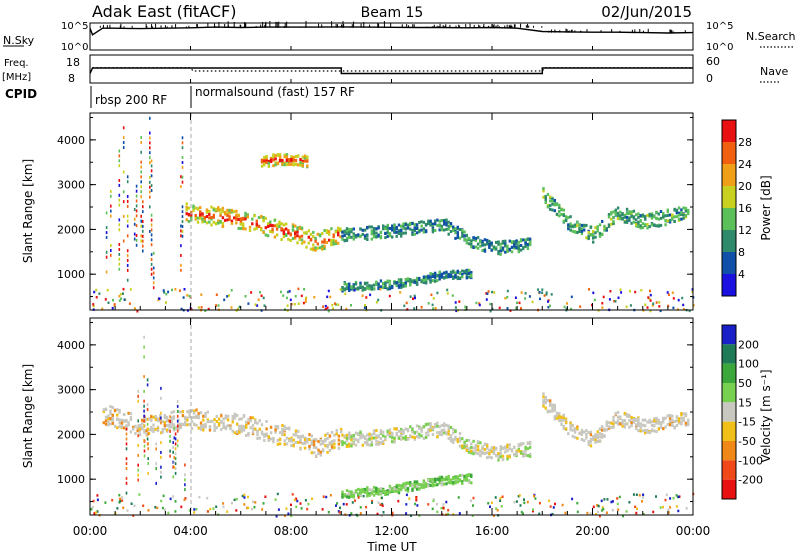  What do you see at coordinates (729, 373) in the screenshot?
I see `colorbar-segment` at bounding box center [729, 373].